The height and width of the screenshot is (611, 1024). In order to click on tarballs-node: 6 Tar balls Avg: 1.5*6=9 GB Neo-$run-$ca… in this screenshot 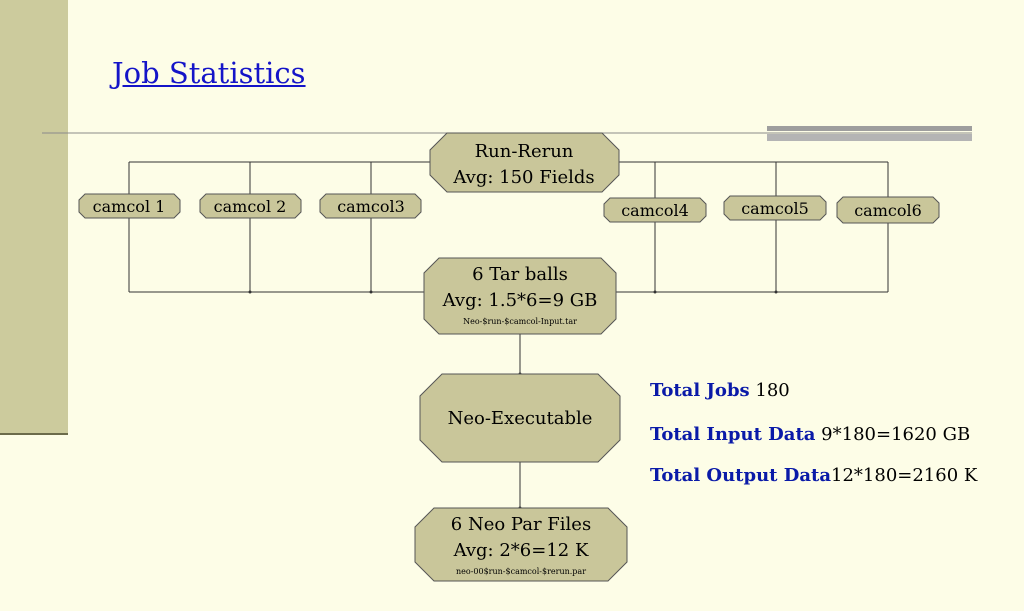, I will do `click(520, 296)`.